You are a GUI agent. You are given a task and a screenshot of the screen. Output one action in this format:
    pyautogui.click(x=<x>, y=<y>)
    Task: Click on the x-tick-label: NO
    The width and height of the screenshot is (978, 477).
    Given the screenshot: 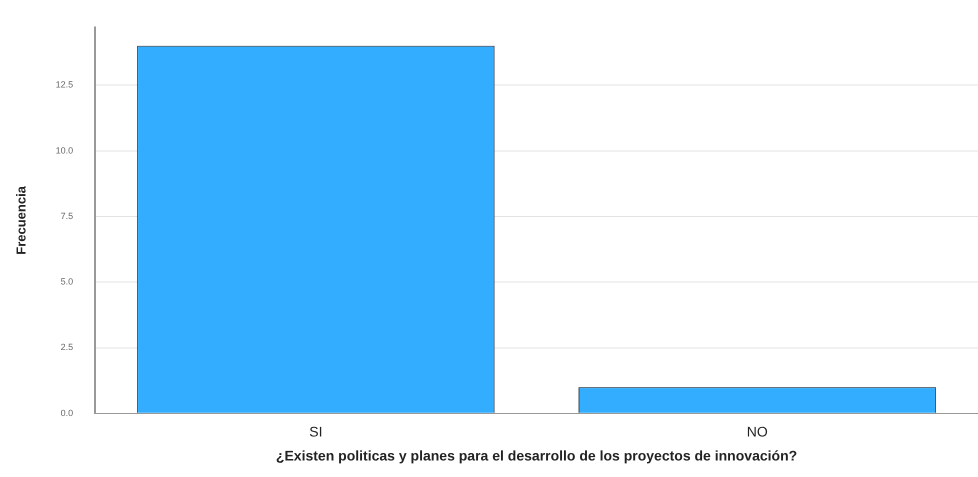 What is the action you would take?
    pyautogui.click(x=757, y=432)
    